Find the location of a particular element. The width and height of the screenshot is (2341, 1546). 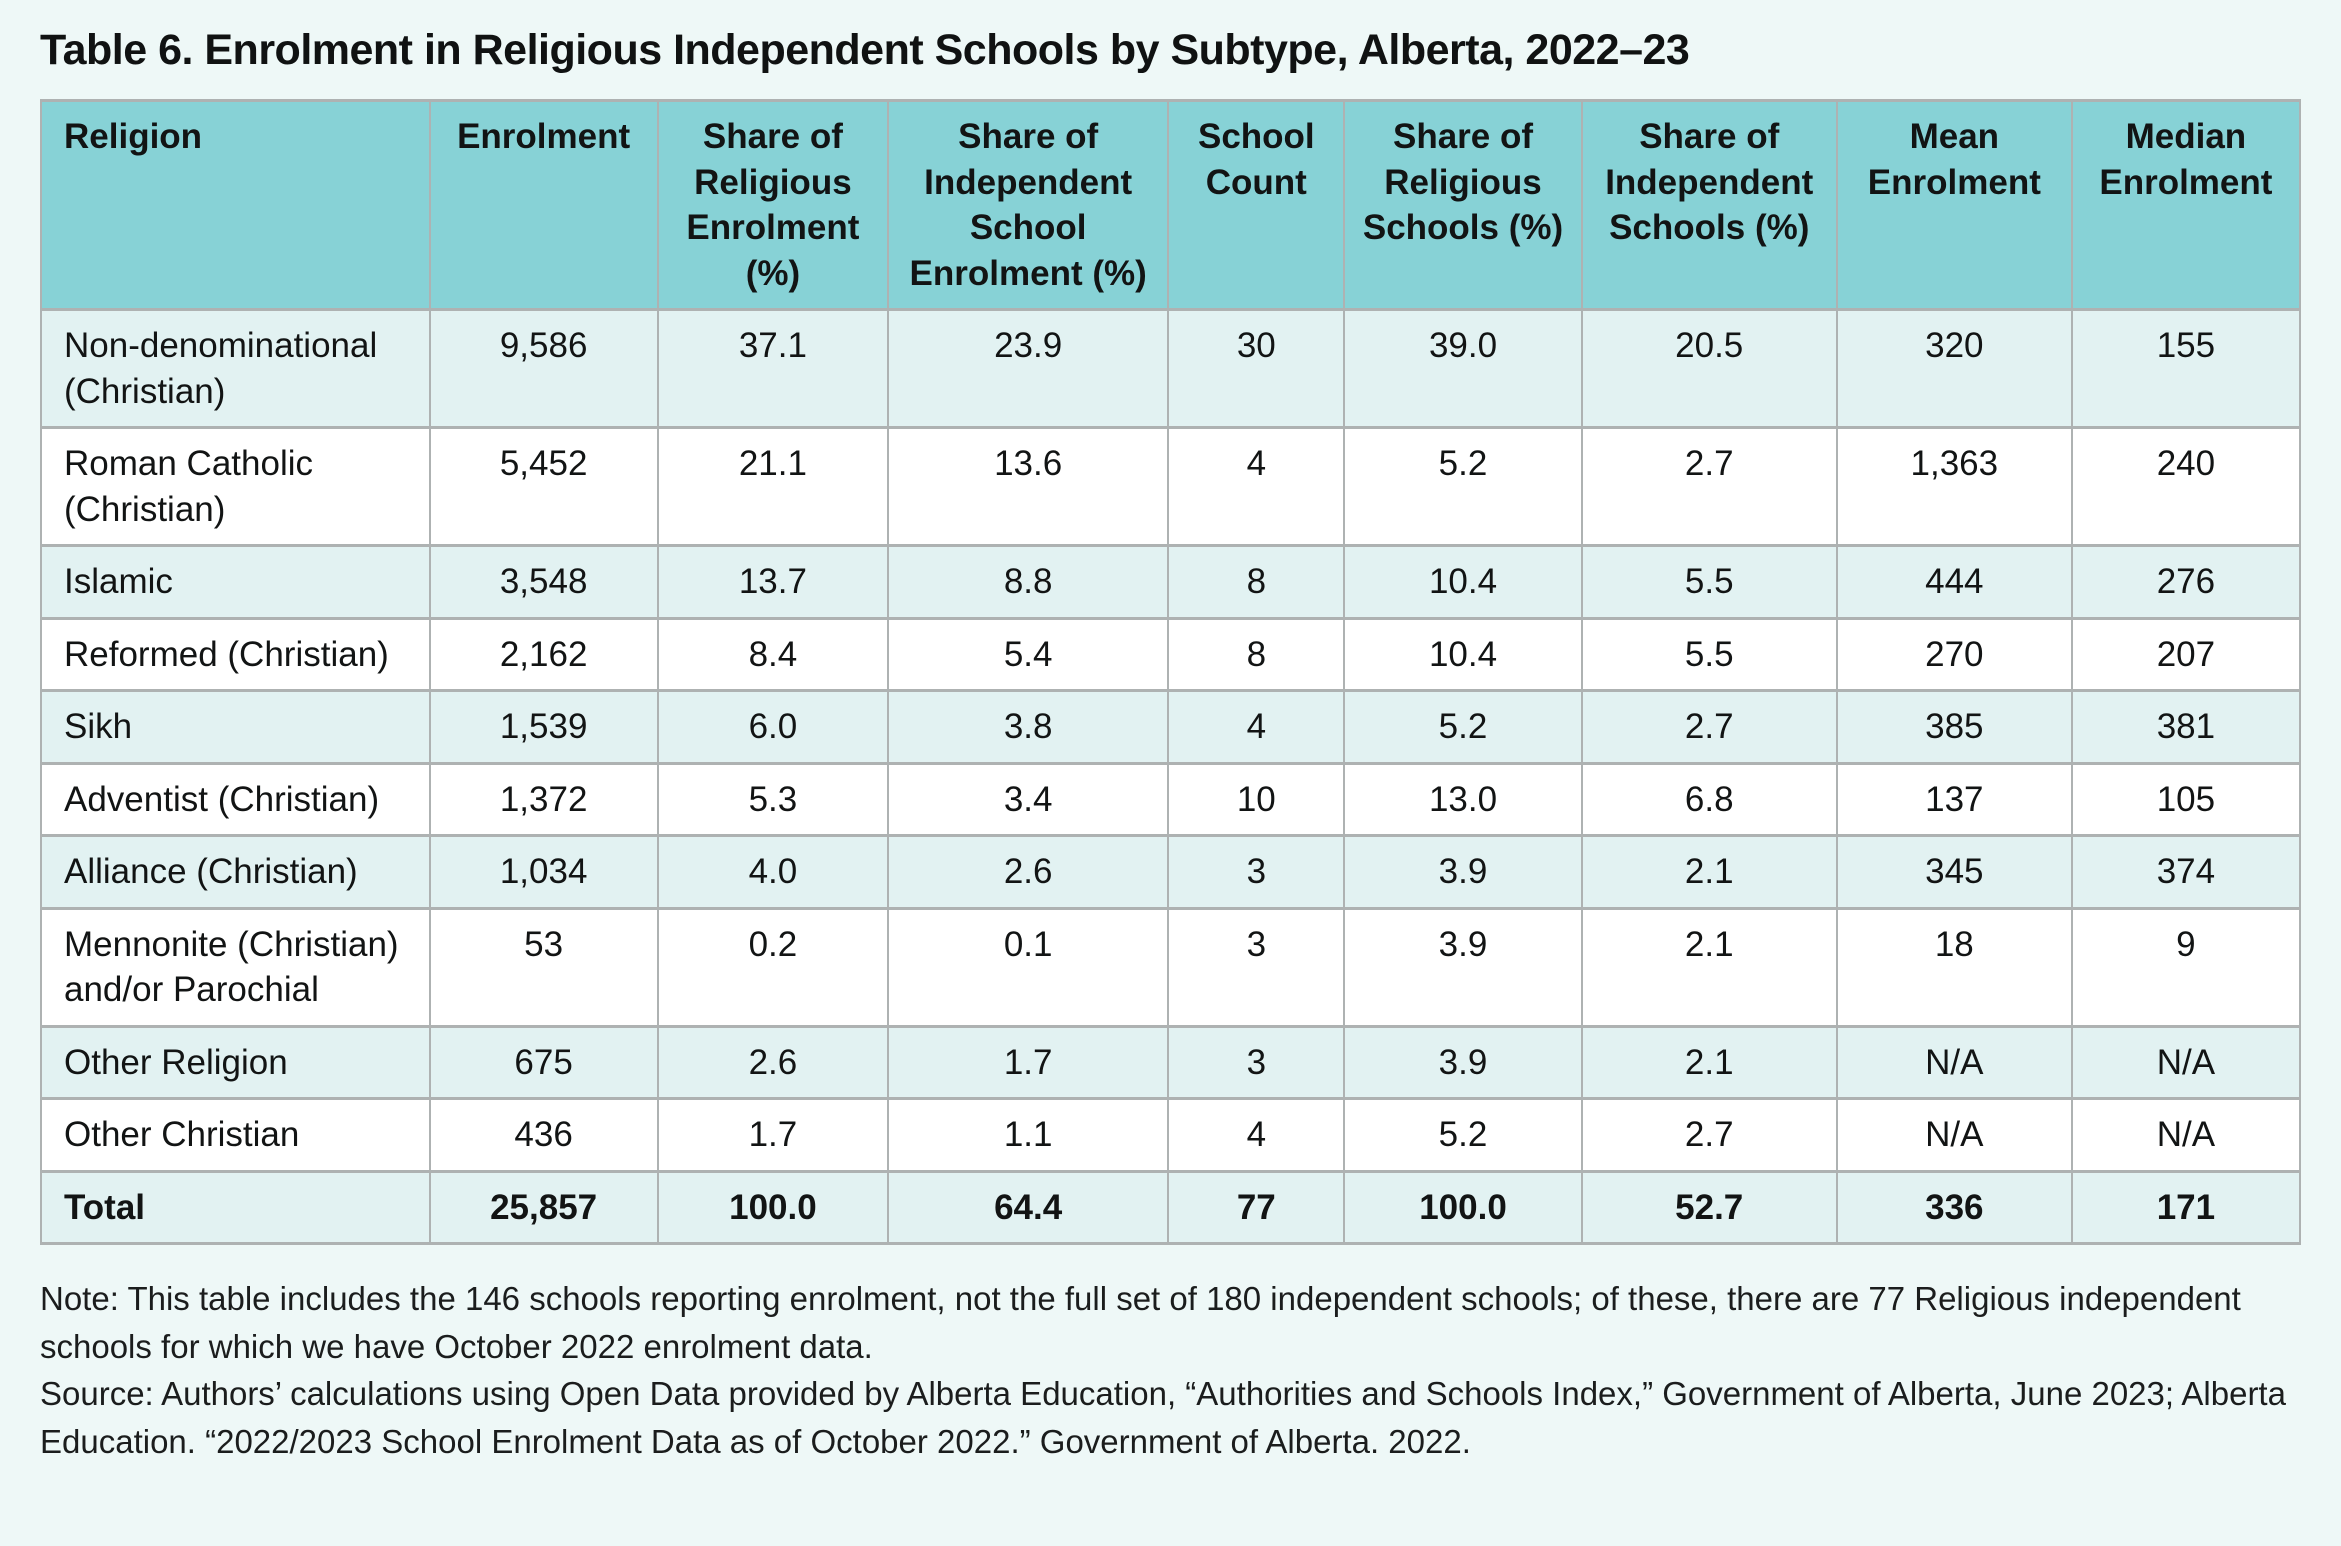

value-cell: 105 is located at coordinates (2186, 799).